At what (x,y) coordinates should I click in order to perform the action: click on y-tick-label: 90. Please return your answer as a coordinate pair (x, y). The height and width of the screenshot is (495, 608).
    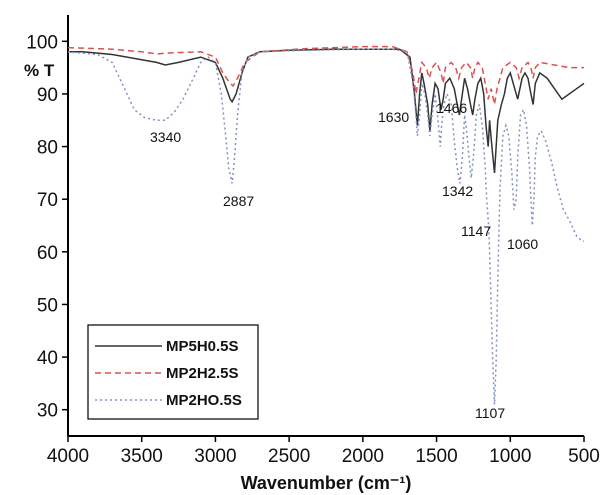
    Looking at the image, I should click on (47, 95).